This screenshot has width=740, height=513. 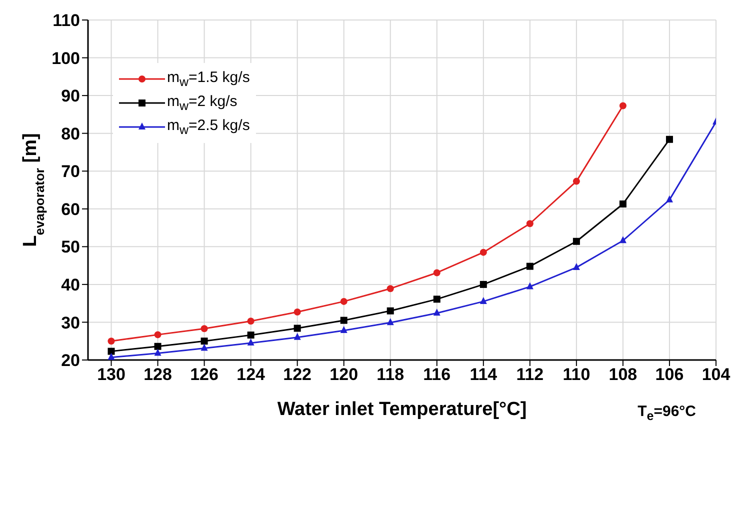 What do you see at coordinates (437, 374) in the screenshot?
I see `x-tick-label: 116` at bounding box center [437, 374].